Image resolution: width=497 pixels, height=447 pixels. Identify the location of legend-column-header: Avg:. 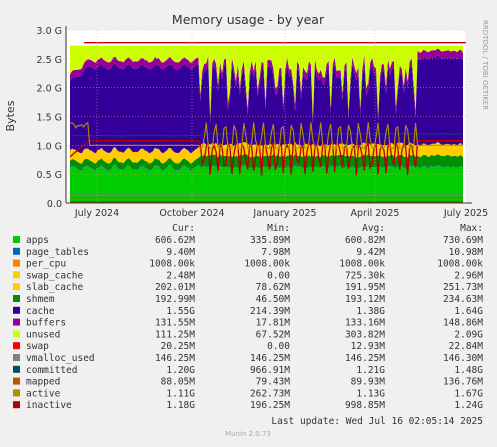
(373, 228).